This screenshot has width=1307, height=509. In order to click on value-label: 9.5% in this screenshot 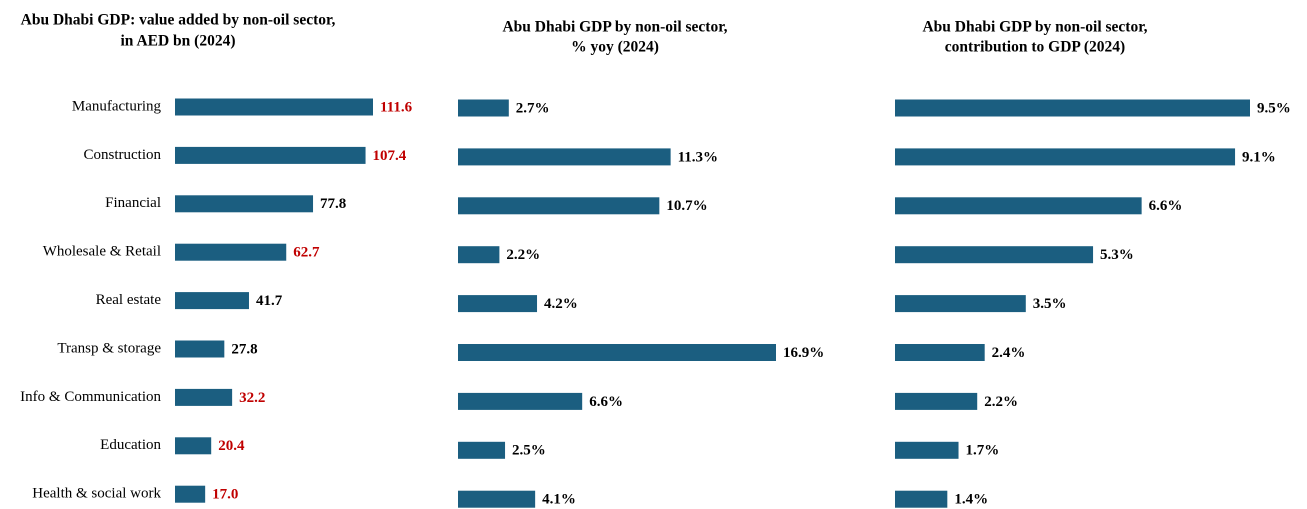, I will do `click(1274, 108)`.